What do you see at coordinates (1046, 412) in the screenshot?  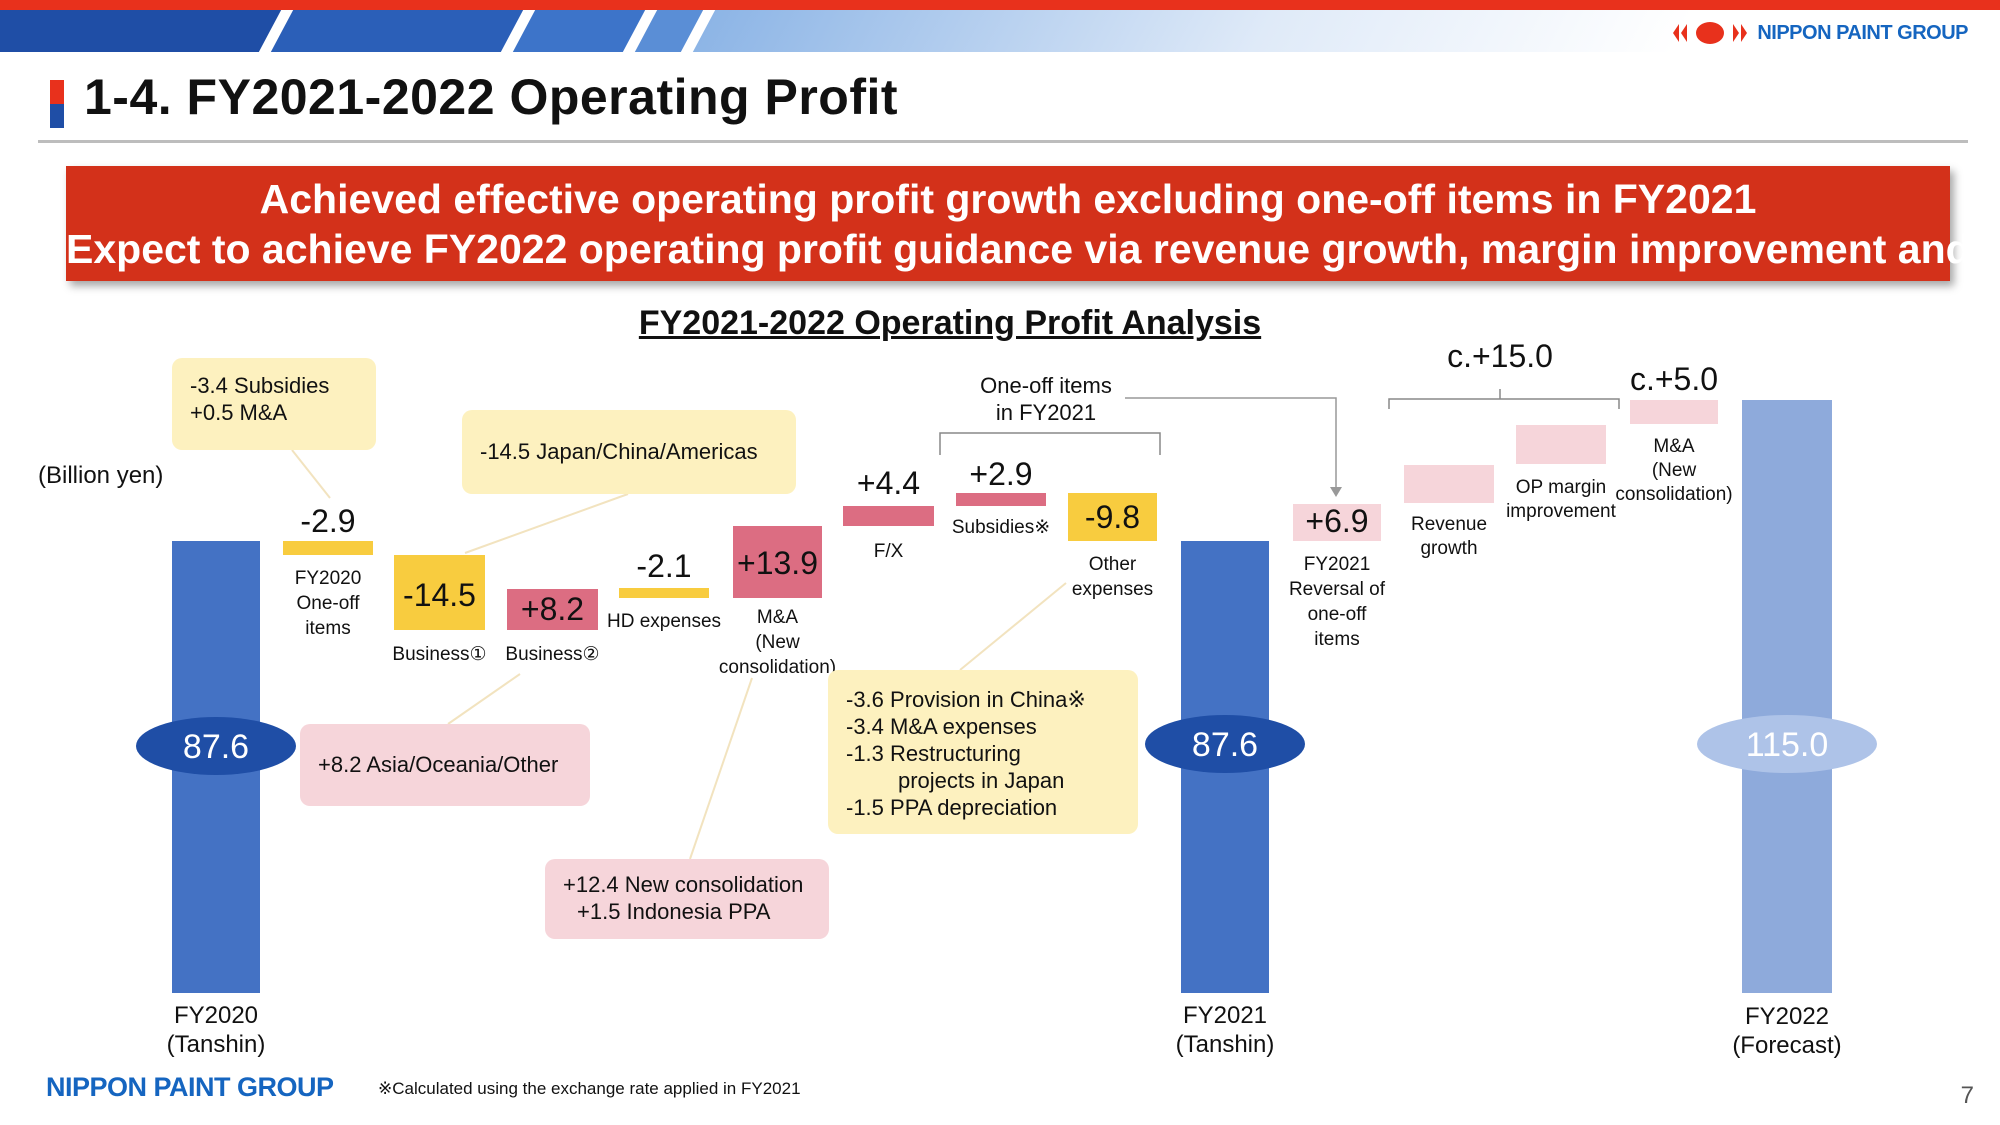 I see `group-label-oneoff-2: in FY2021` at bounding box center [1046, 412].